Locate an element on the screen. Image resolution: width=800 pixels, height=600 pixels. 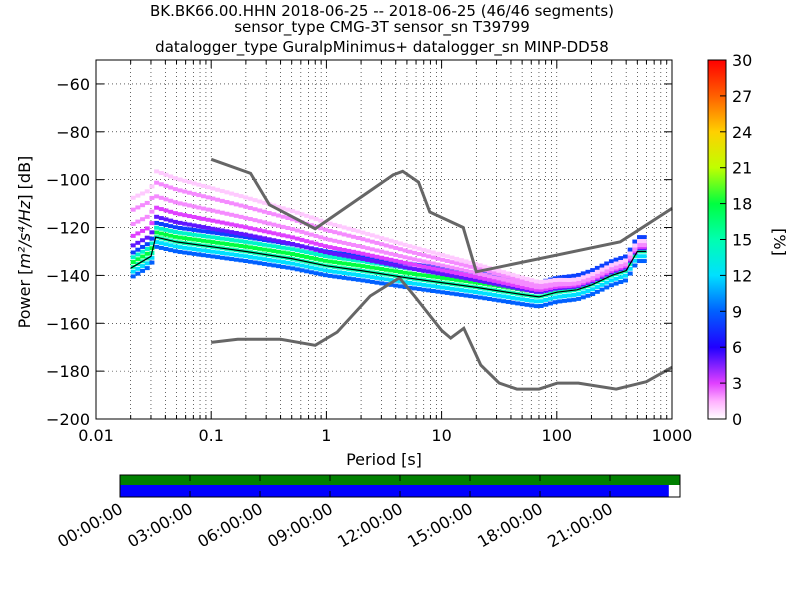
x-tick-label: 10 is located at coordinates (441, 435).